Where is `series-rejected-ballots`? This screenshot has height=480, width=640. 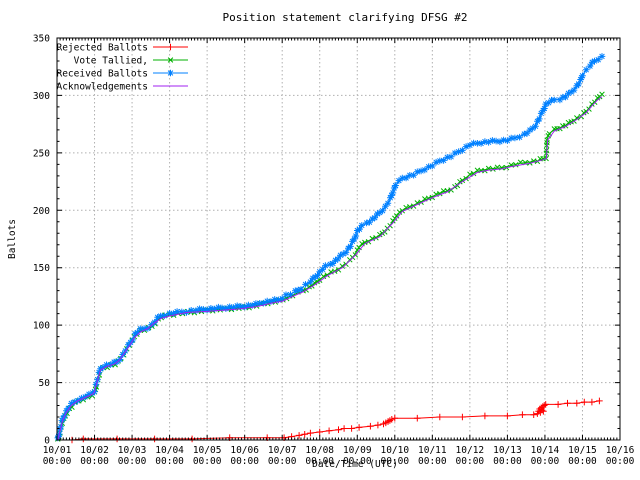 series-rejected-ballots is located at coordinates (335, 420).